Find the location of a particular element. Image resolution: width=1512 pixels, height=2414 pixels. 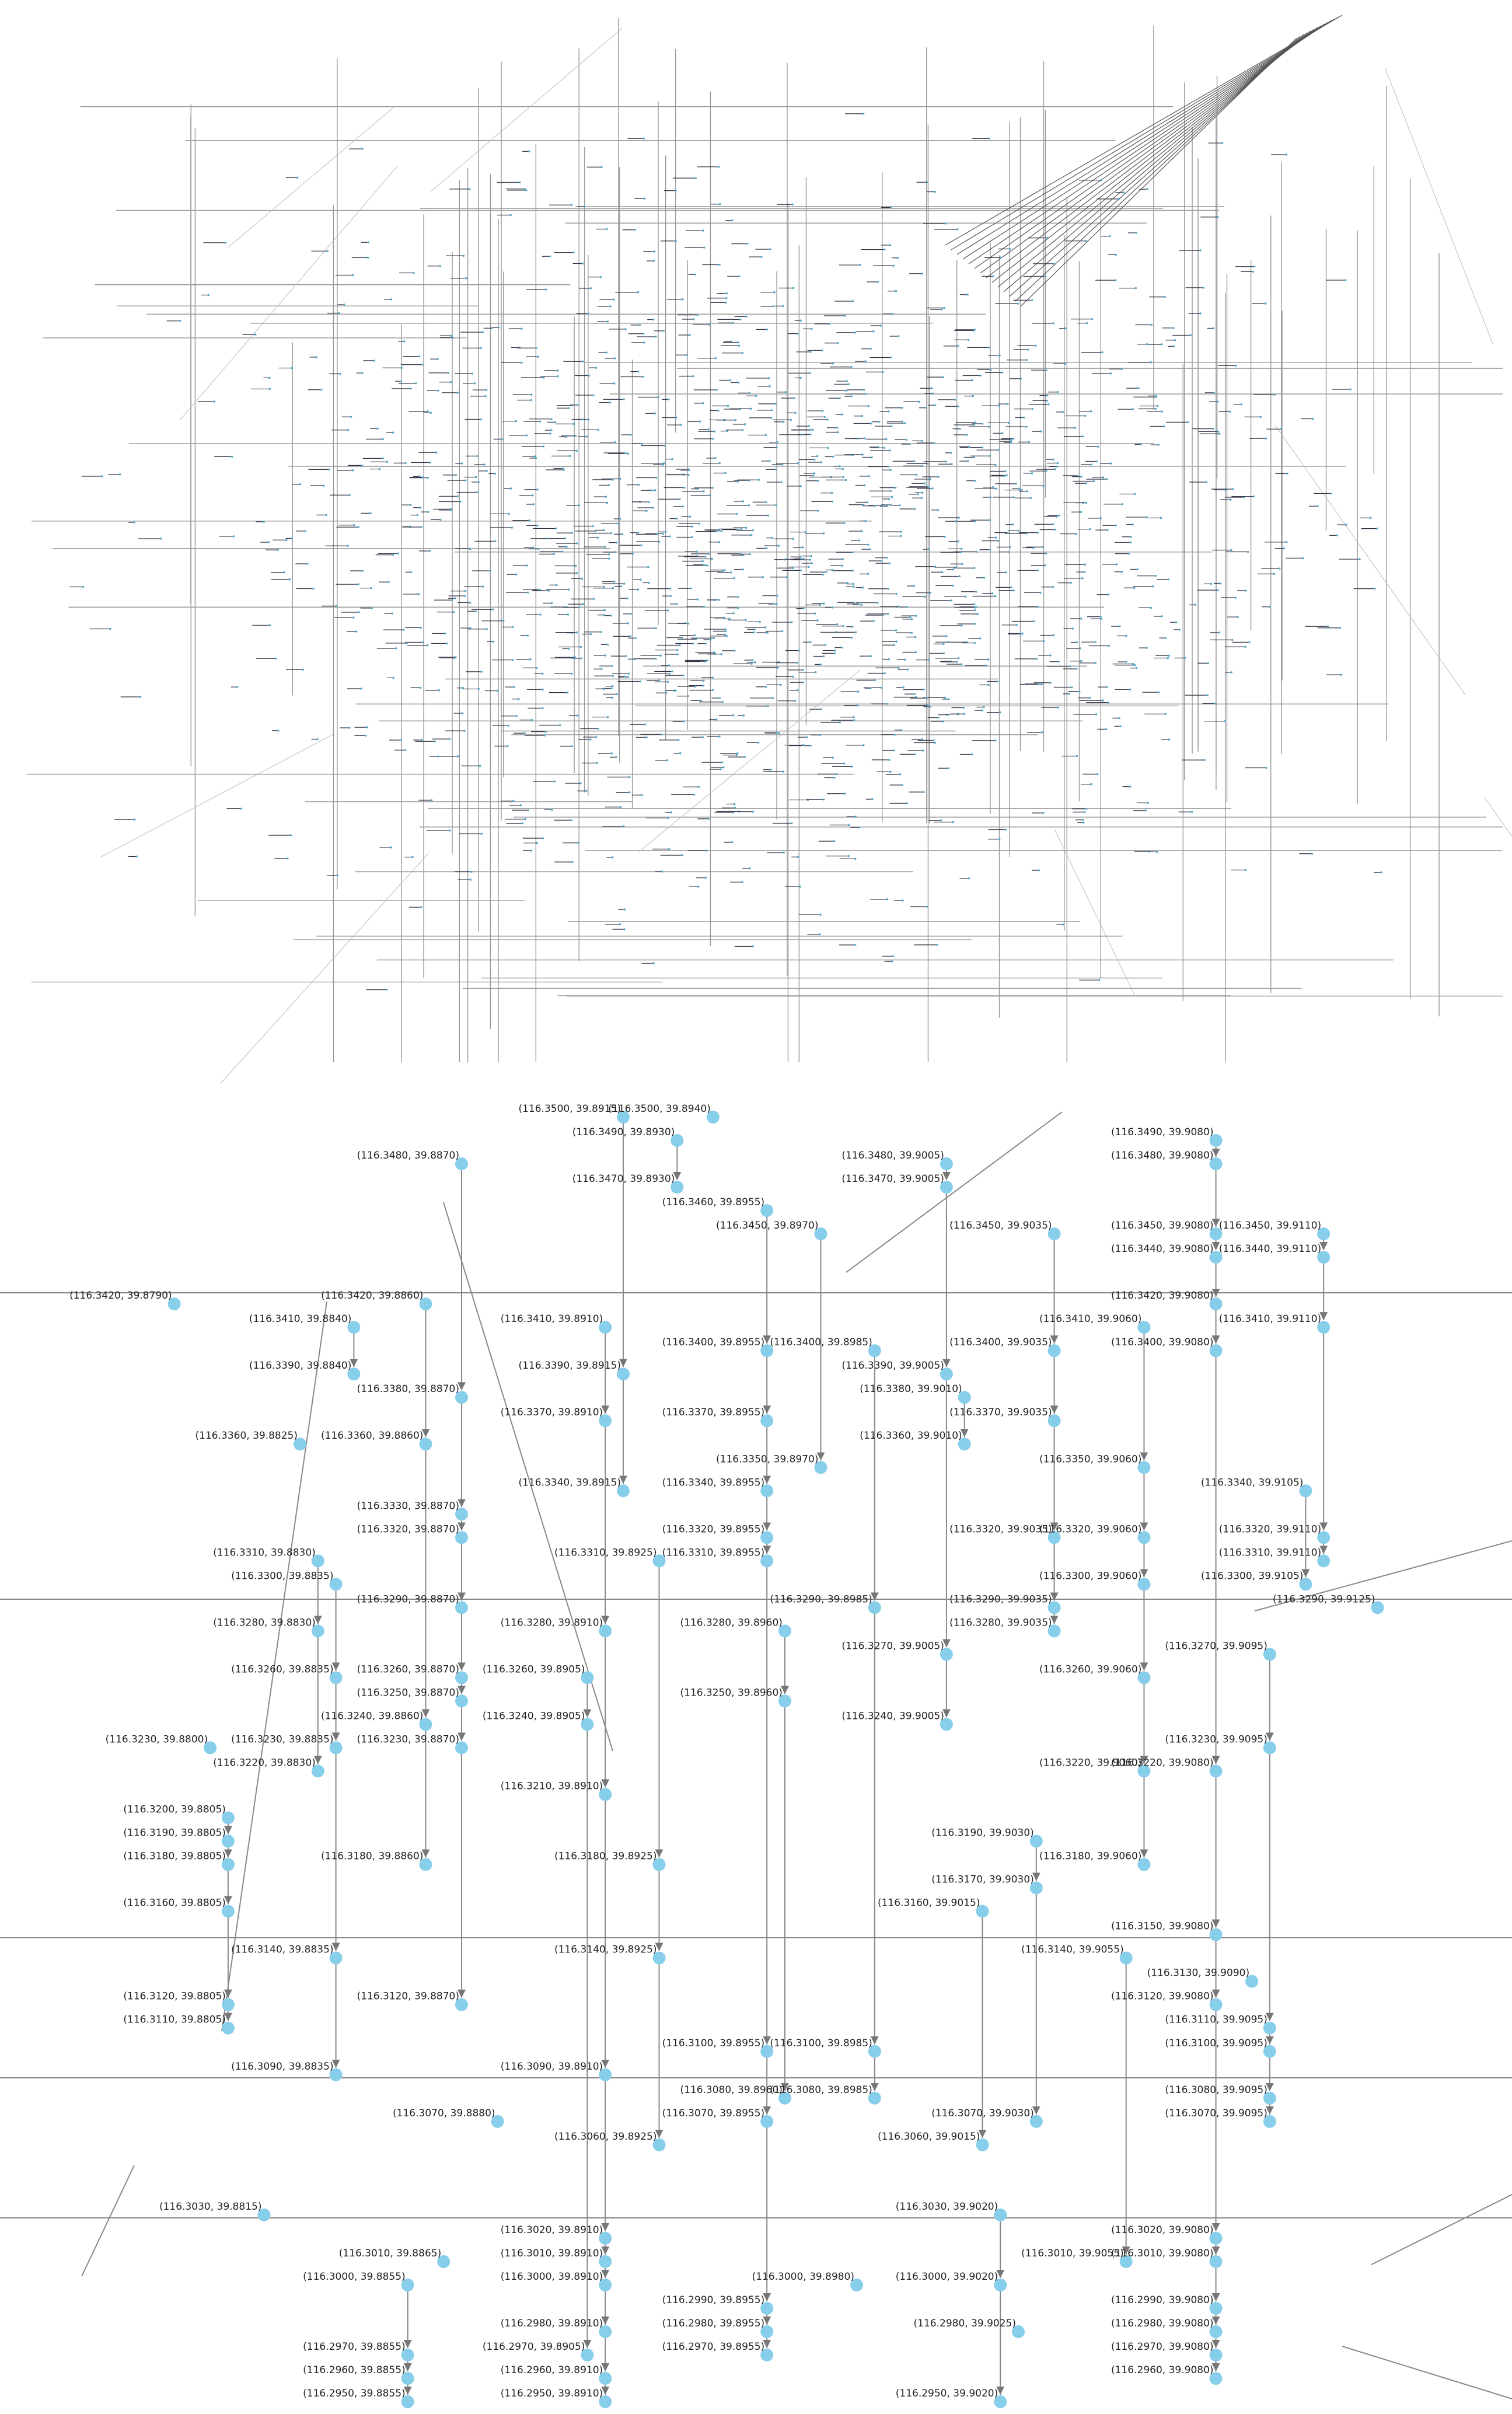

edge is located at coordinates (274, 1666).